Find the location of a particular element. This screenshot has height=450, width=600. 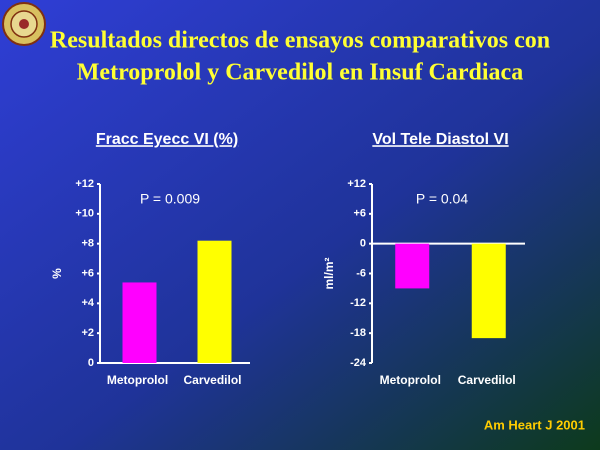

y-tick-label: -24 is located at coordinates (358, 363).